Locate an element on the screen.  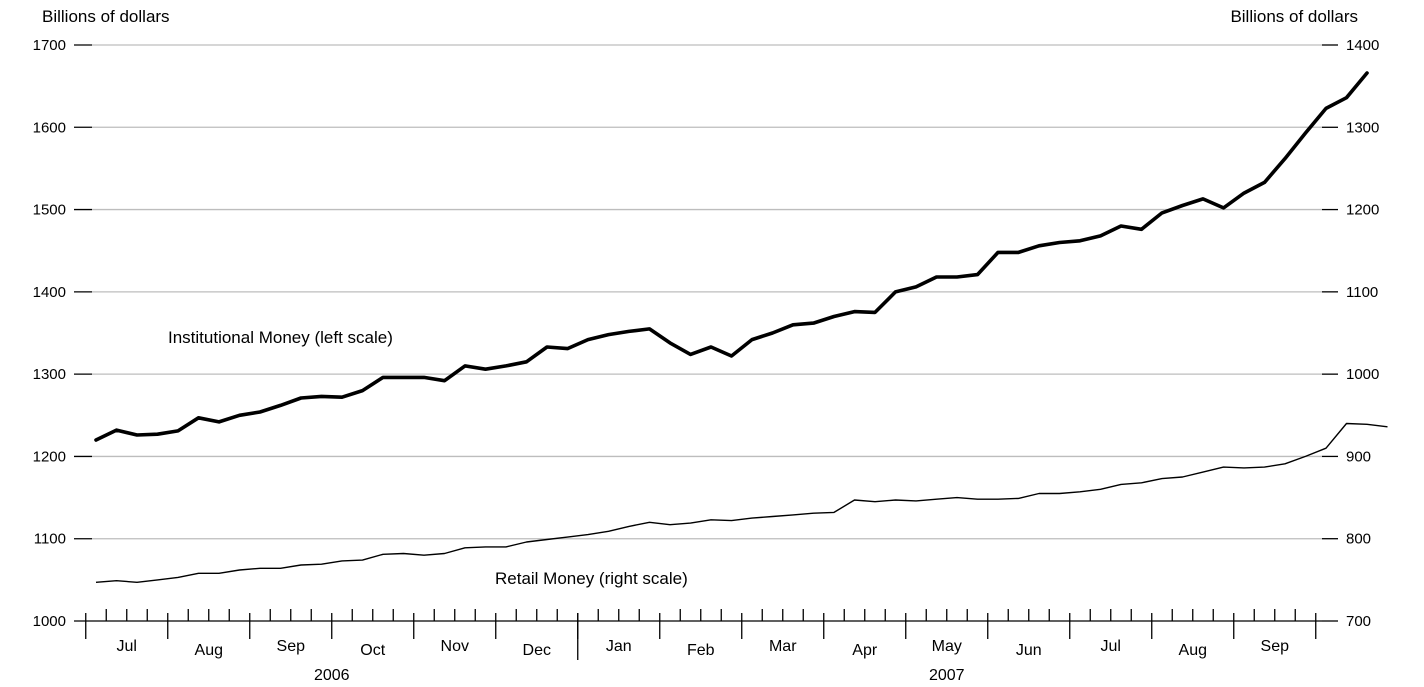
x-axis-month-label: Jan is located at coordinates (619, 646).